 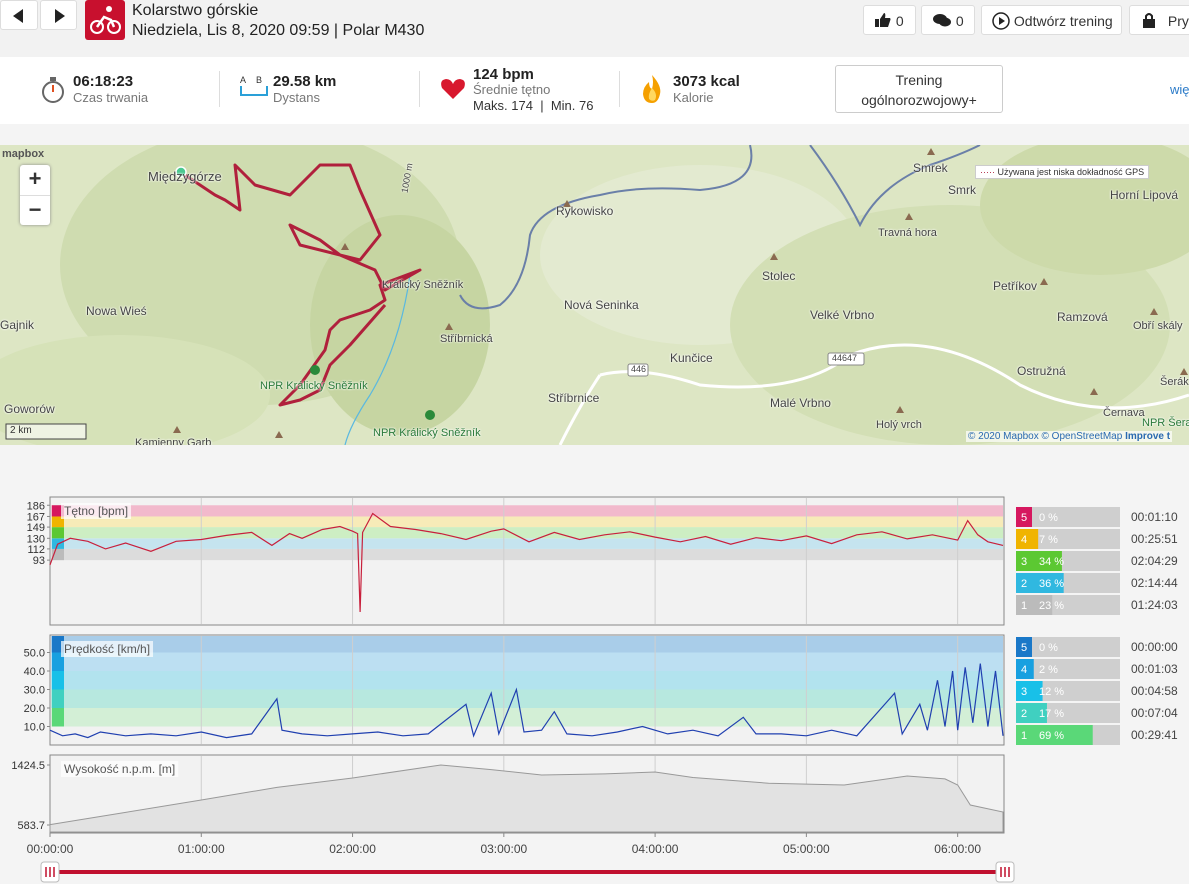 I want to click on map-label: Gajnik, so click(x=17, y=325).